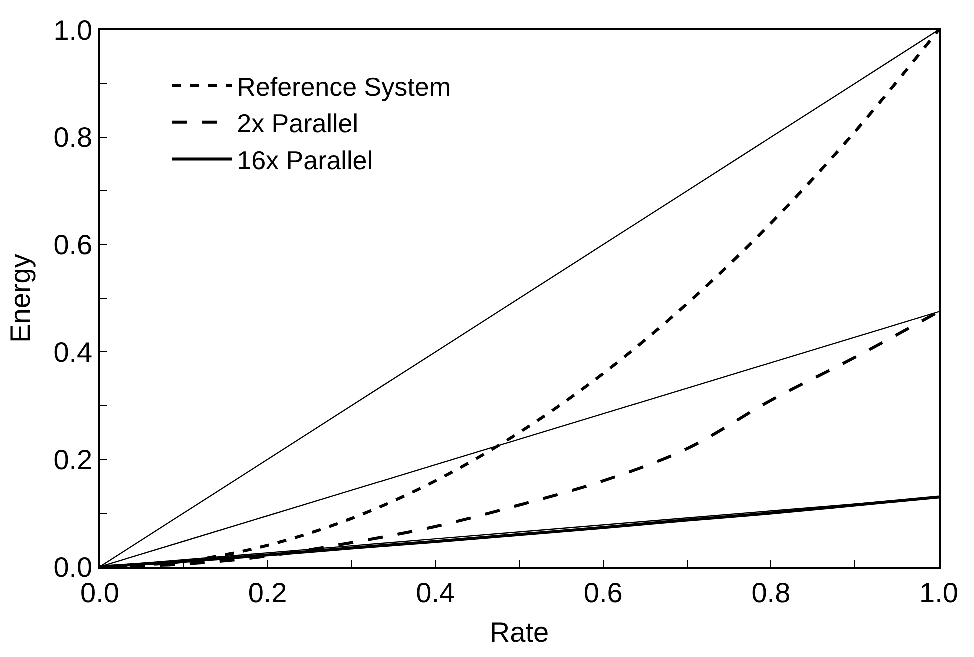 The image size is (974, 657). What do you see at coordinates (73, 138) in the screenshot?
I see `y-tick-label: 0.8` at bounding box center [73, 138].